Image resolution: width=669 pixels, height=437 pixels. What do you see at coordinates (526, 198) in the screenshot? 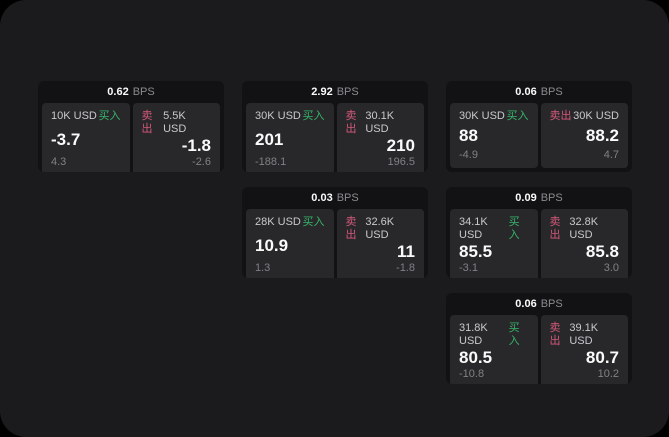
I see `spread-value: 0.09` at bounding box center [526, 198].